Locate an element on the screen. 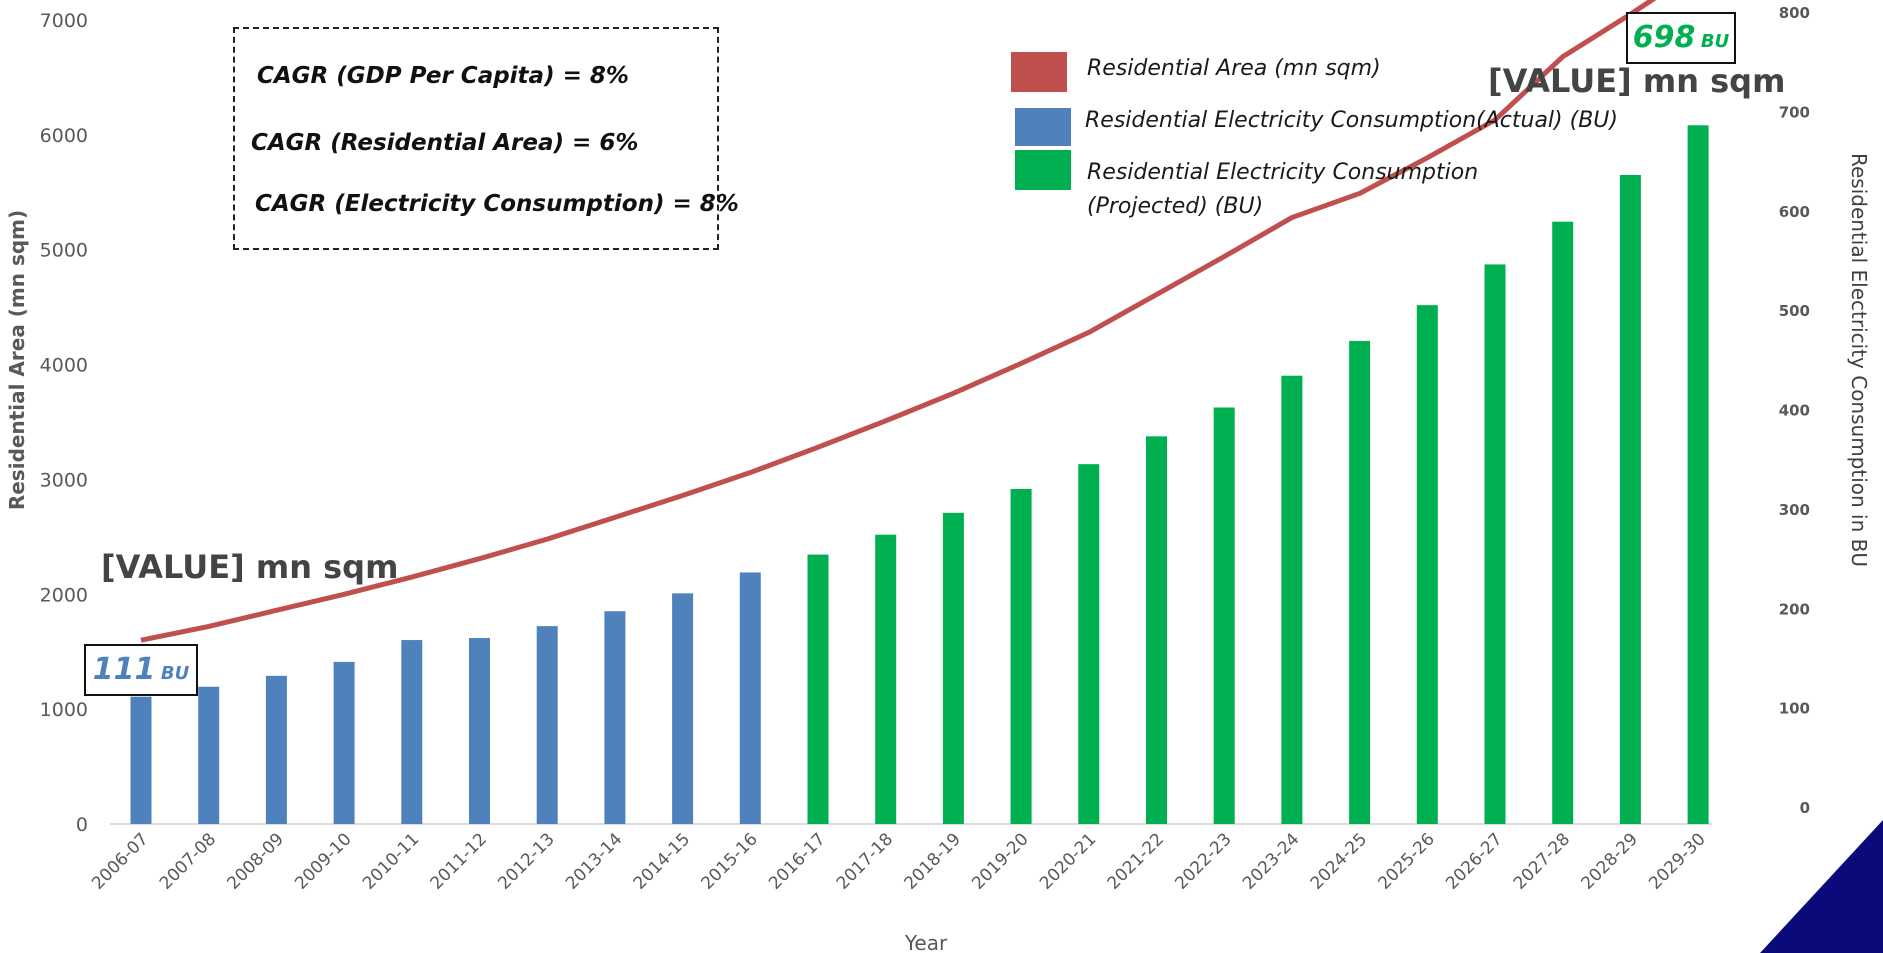 The height and width of the screenshot is (953, 1883). x-tick-label: 2027-28 is located at coordinates (1542, 861).